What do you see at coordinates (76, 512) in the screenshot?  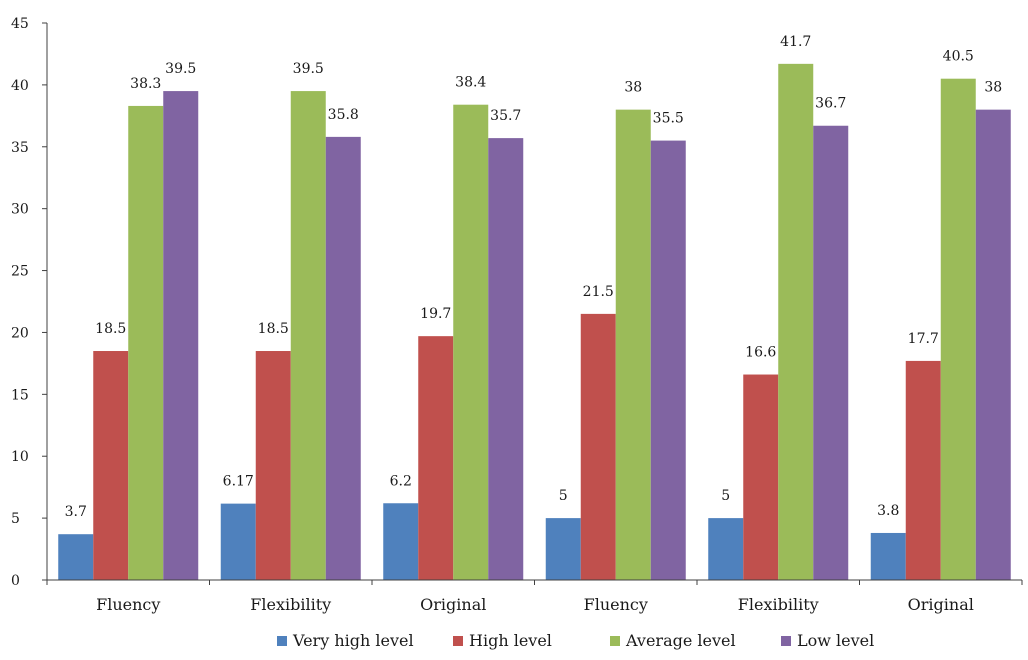 I see `data-label: 3.7` at bounding box center [76, 512].